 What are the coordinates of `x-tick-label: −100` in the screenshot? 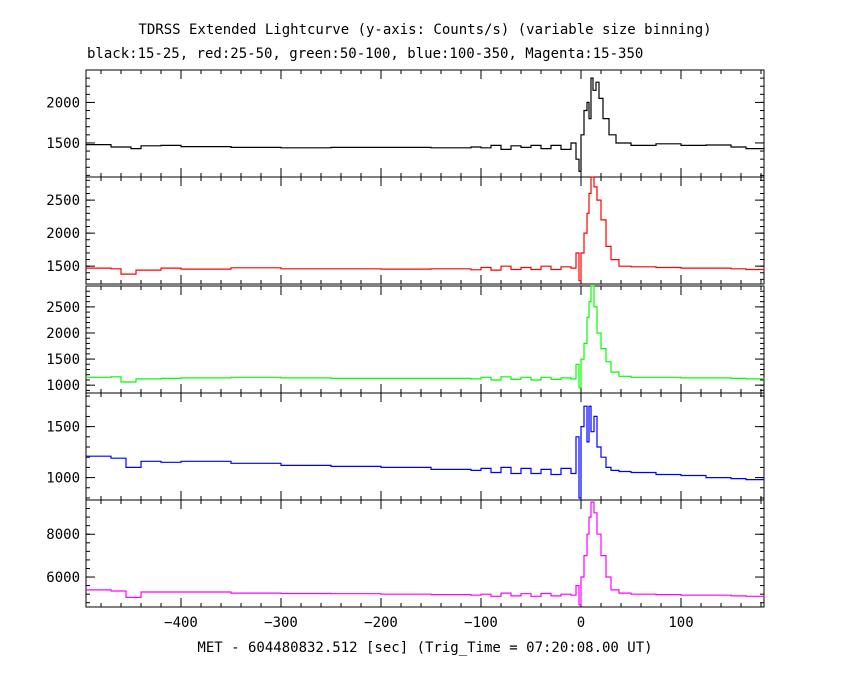 It's located at (481, 623).